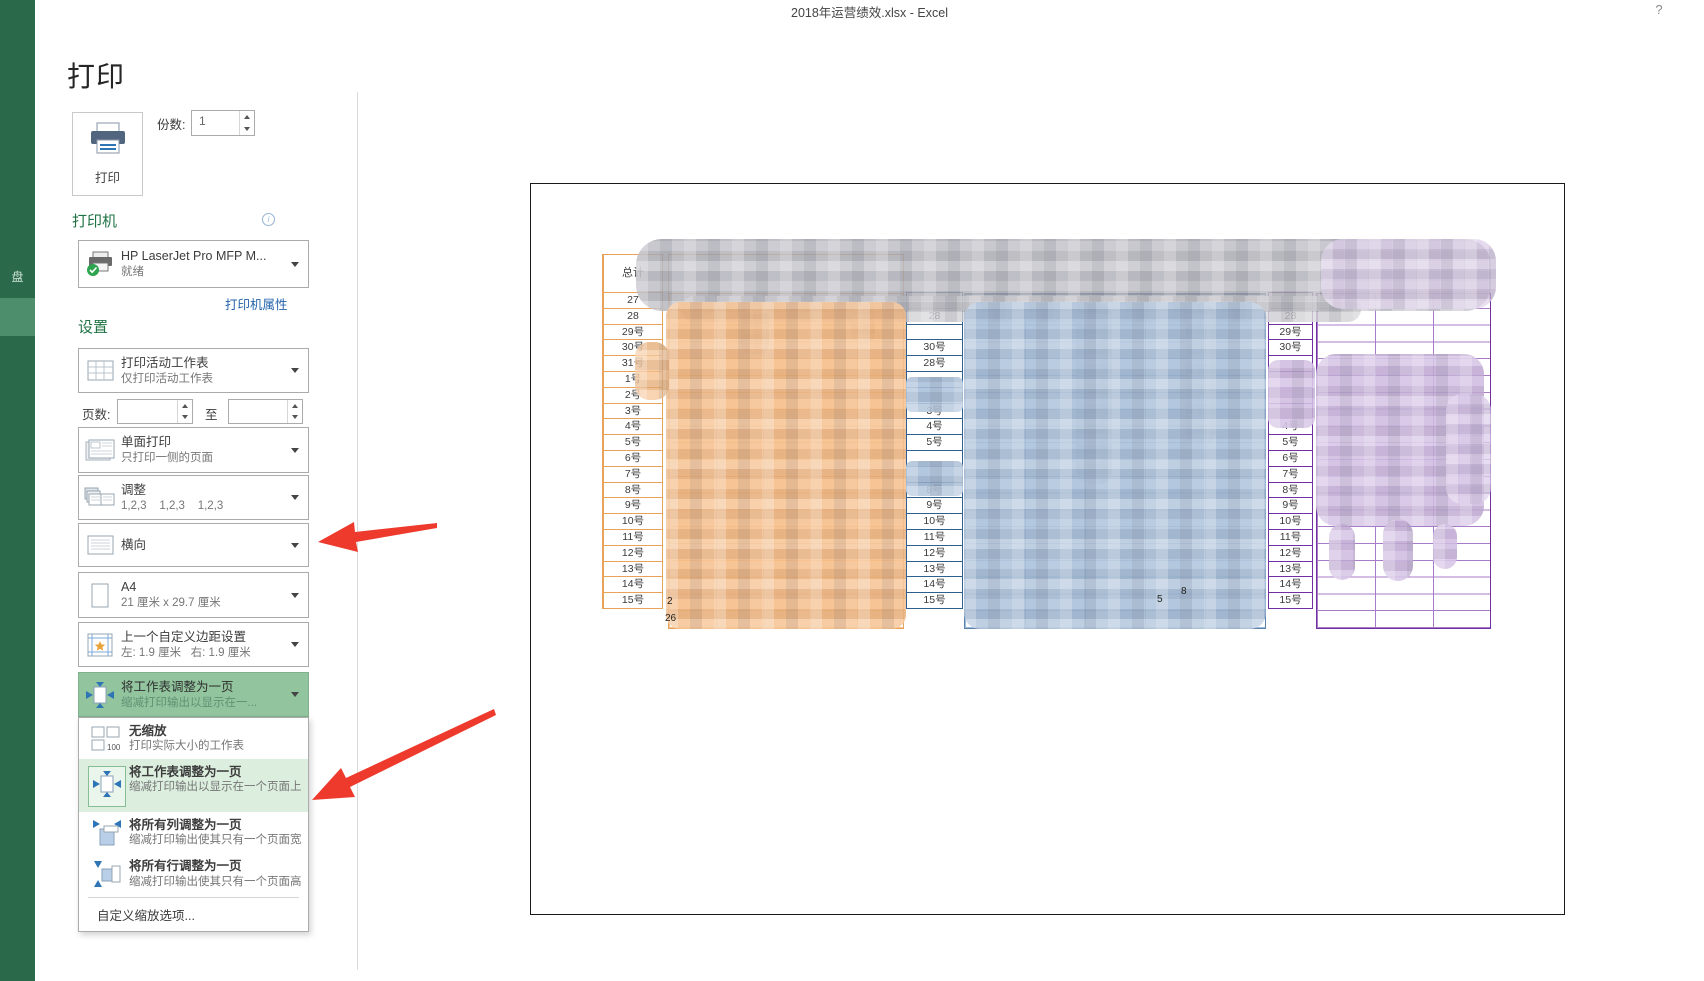 Image resolution: width=1704 pixels, height=981 pixels. I want to click on paper-size-selector: A4 21 厘米 x 29.7 厘米, so click(193, 595).